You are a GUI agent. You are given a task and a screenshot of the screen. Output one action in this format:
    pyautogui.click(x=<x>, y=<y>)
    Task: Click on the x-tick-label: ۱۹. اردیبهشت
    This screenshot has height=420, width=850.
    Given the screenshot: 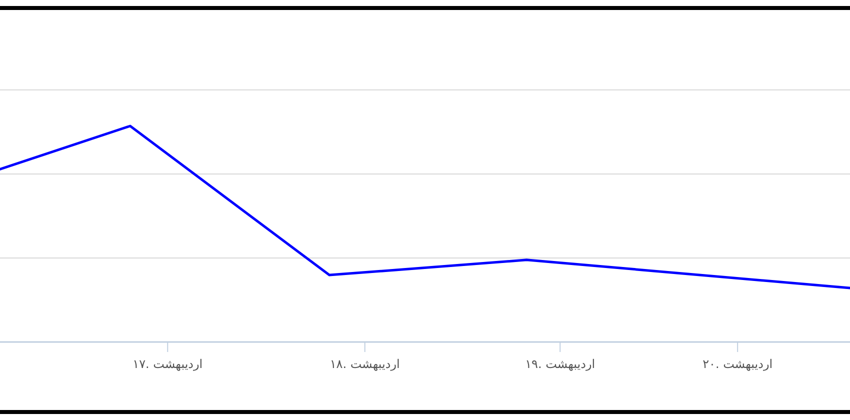 What is the action you would take?
    pyautogui.click(x=560, y=364)
    